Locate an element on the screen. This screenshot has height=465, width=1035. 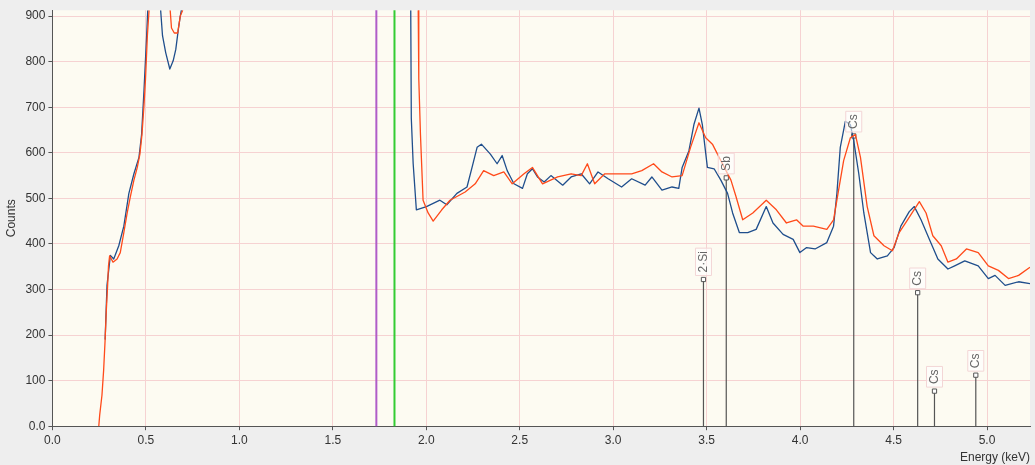
x-tick-label: 2.5 is located at coordinates (520, 439).